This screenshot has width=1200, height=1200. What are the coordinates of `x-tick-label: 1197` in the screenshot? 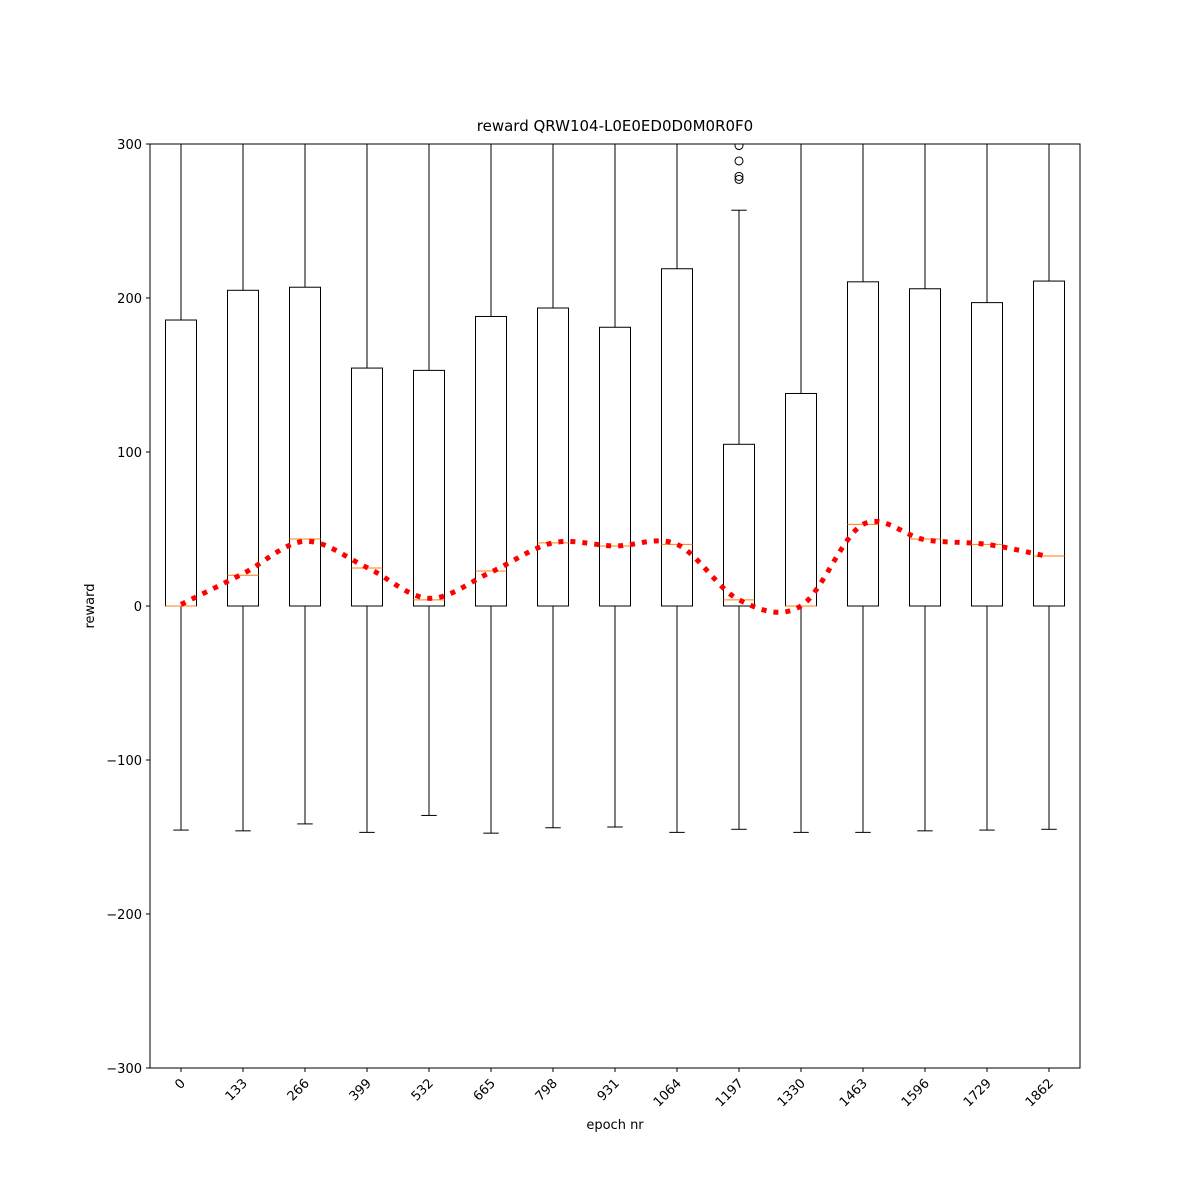 It's located at (730, 1093).